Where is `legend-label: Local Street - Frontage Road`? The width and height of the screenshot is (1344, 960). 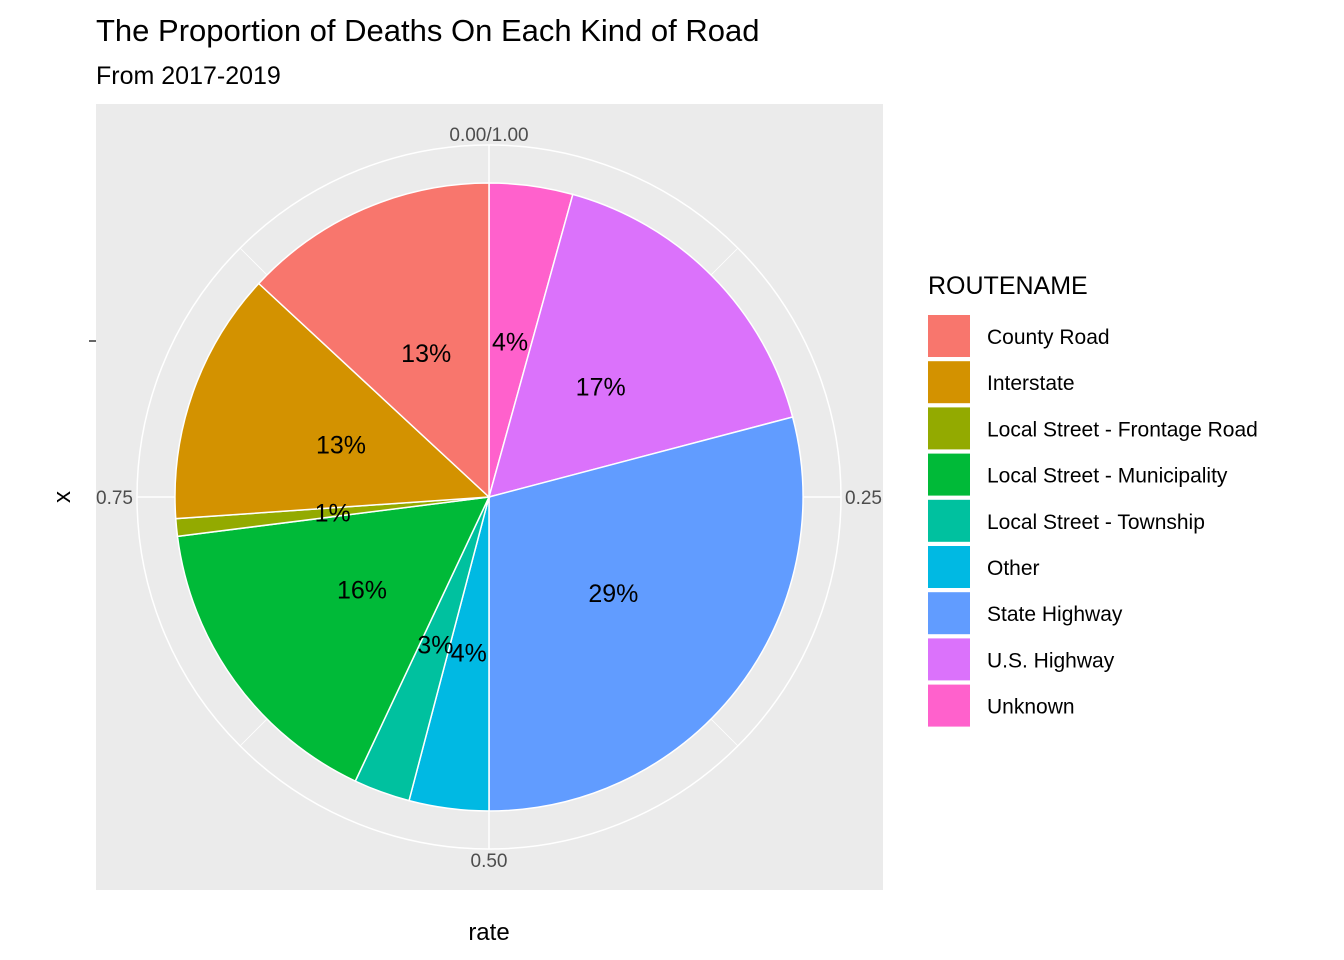
legend-label: Local Street - Frontage Road is located at coordinates (1122, 429).